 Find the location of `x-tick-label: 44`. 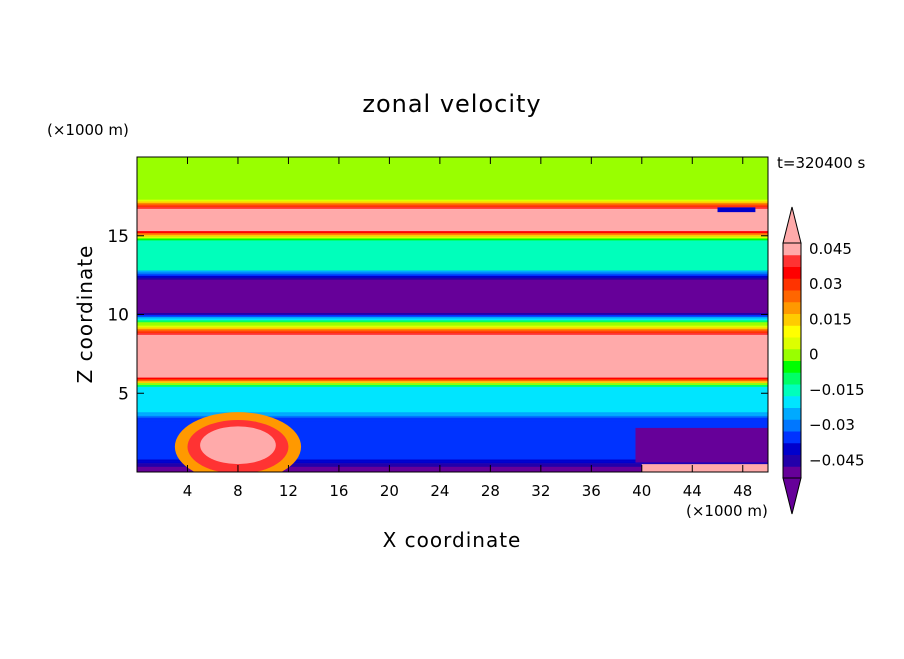

x-tick-label: 44 is located at coordinates (692, 491).